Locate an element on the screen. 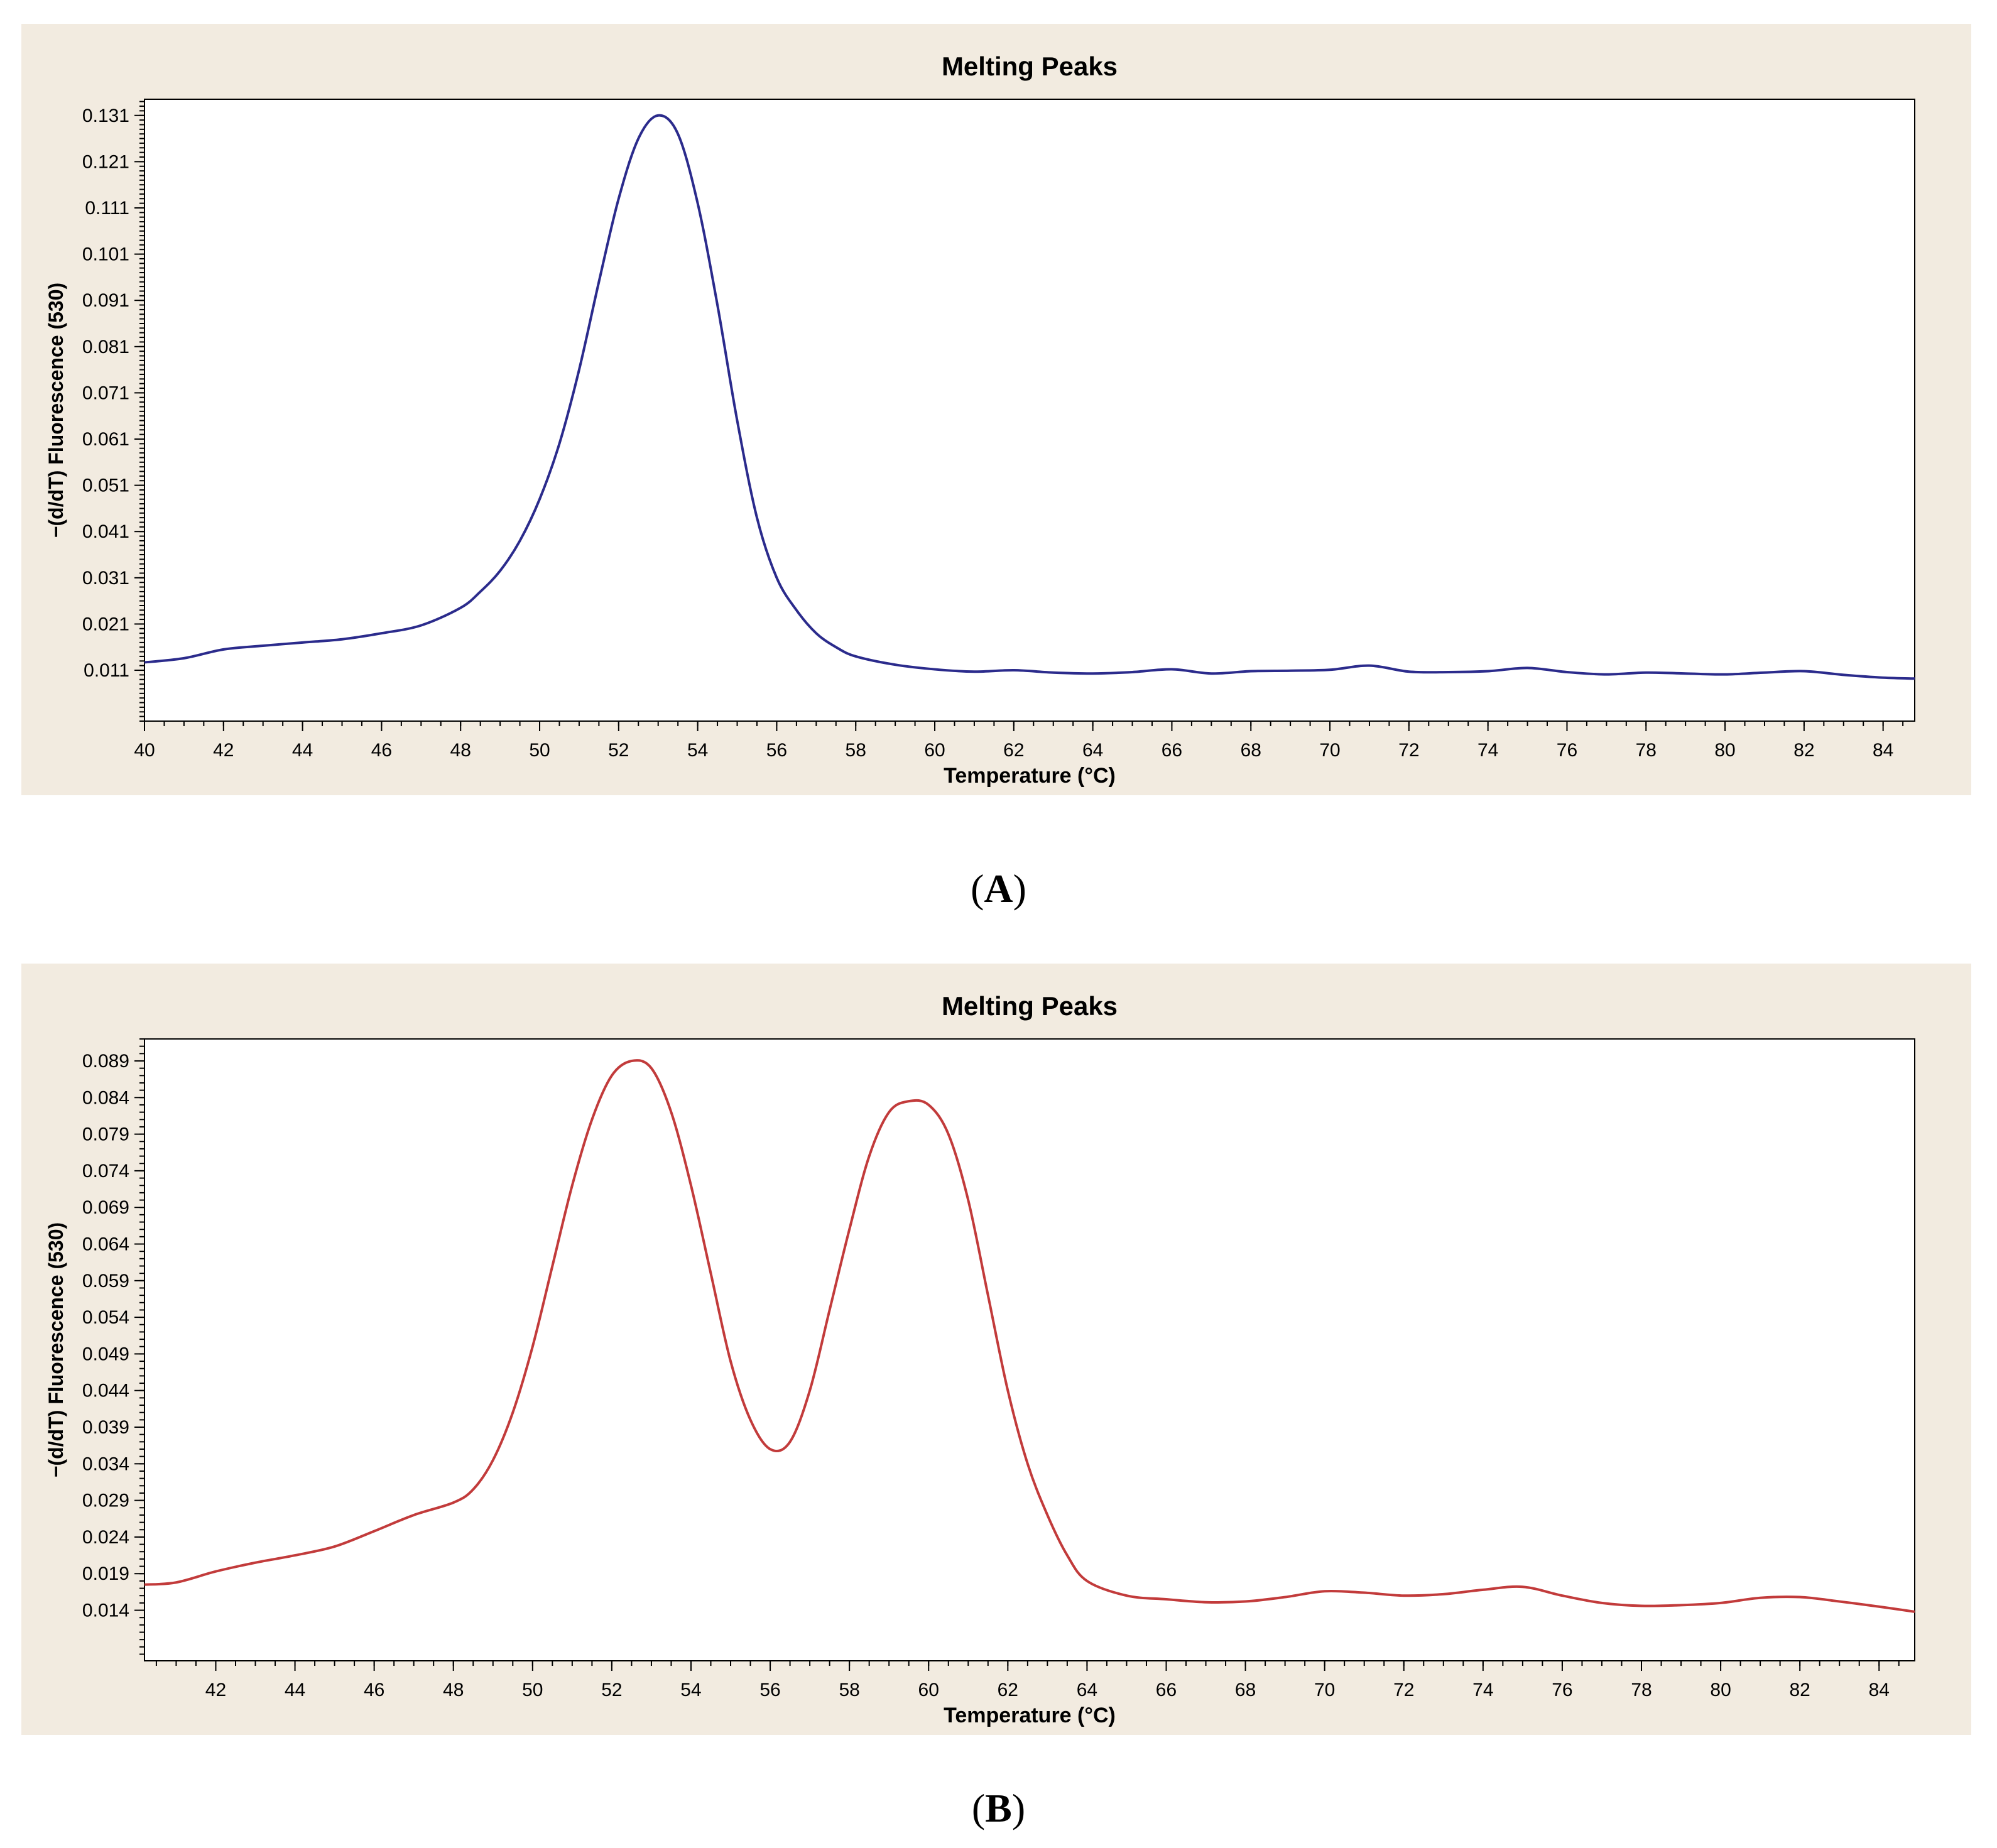 This screenshot has width=1997, height=1848. caption-b: (B) is located at coordinates (998, 1808).